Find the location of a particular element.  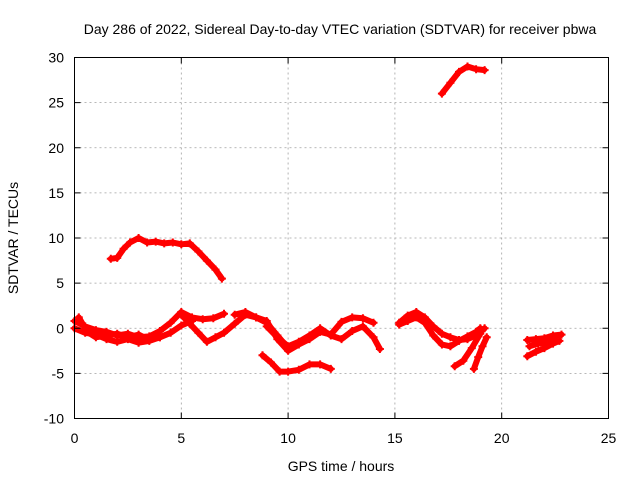

x-tick-label: 20 is located at coordinates (502, 438).